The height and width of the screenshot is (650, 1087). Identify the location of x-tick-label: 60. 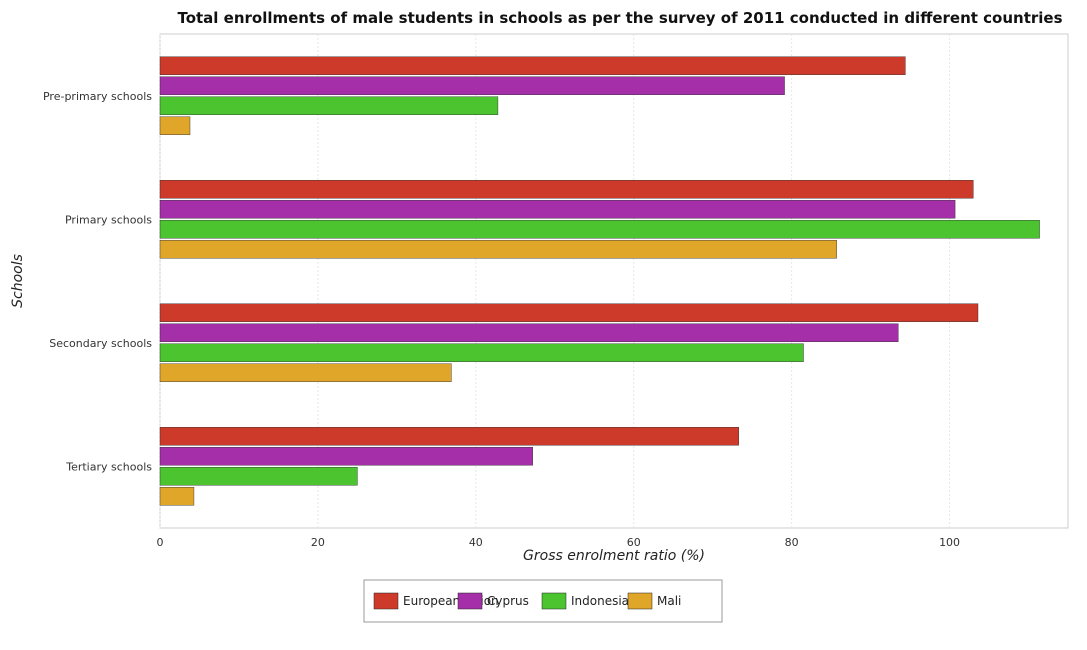
(634, 542).